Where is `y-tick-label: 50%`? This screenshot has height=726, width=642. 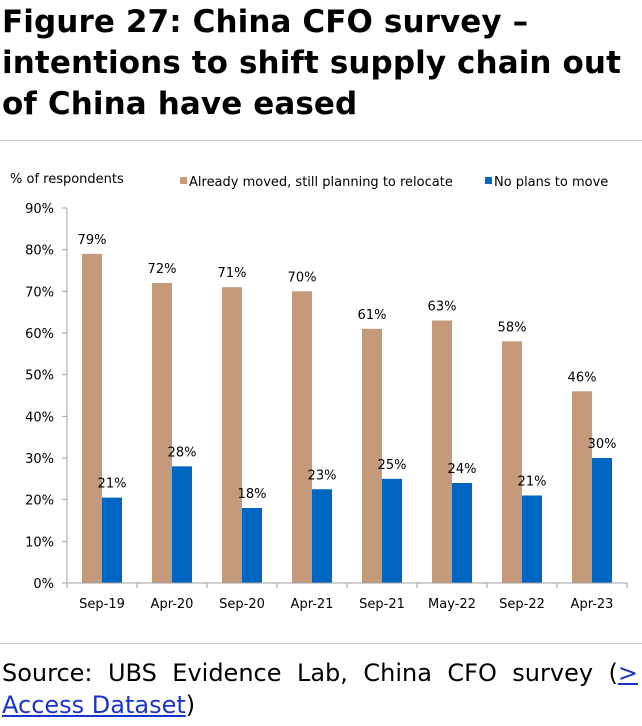 y-tick-label: 50% is located at coordinates (39, 376).